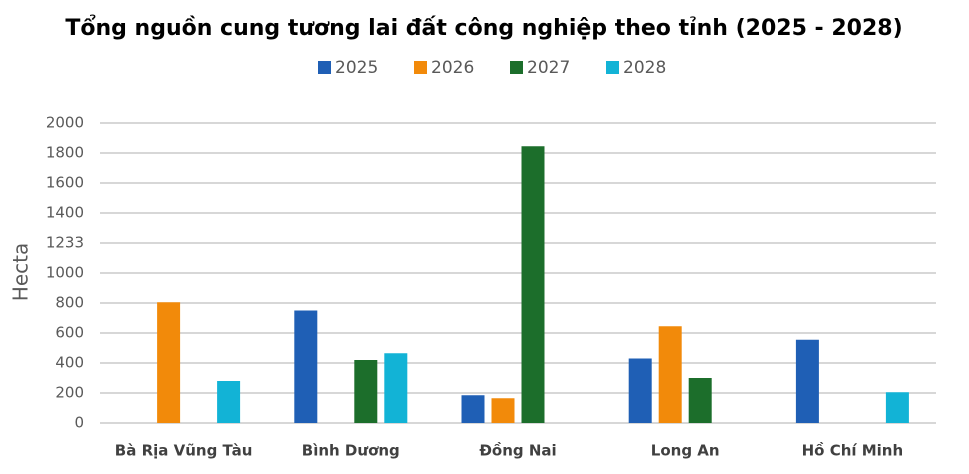 The width and height of the screenshot is (969, 474). Describe the element at coordinates (644, 68) in the screenshot. I see `legend-label: 2028` at that location.